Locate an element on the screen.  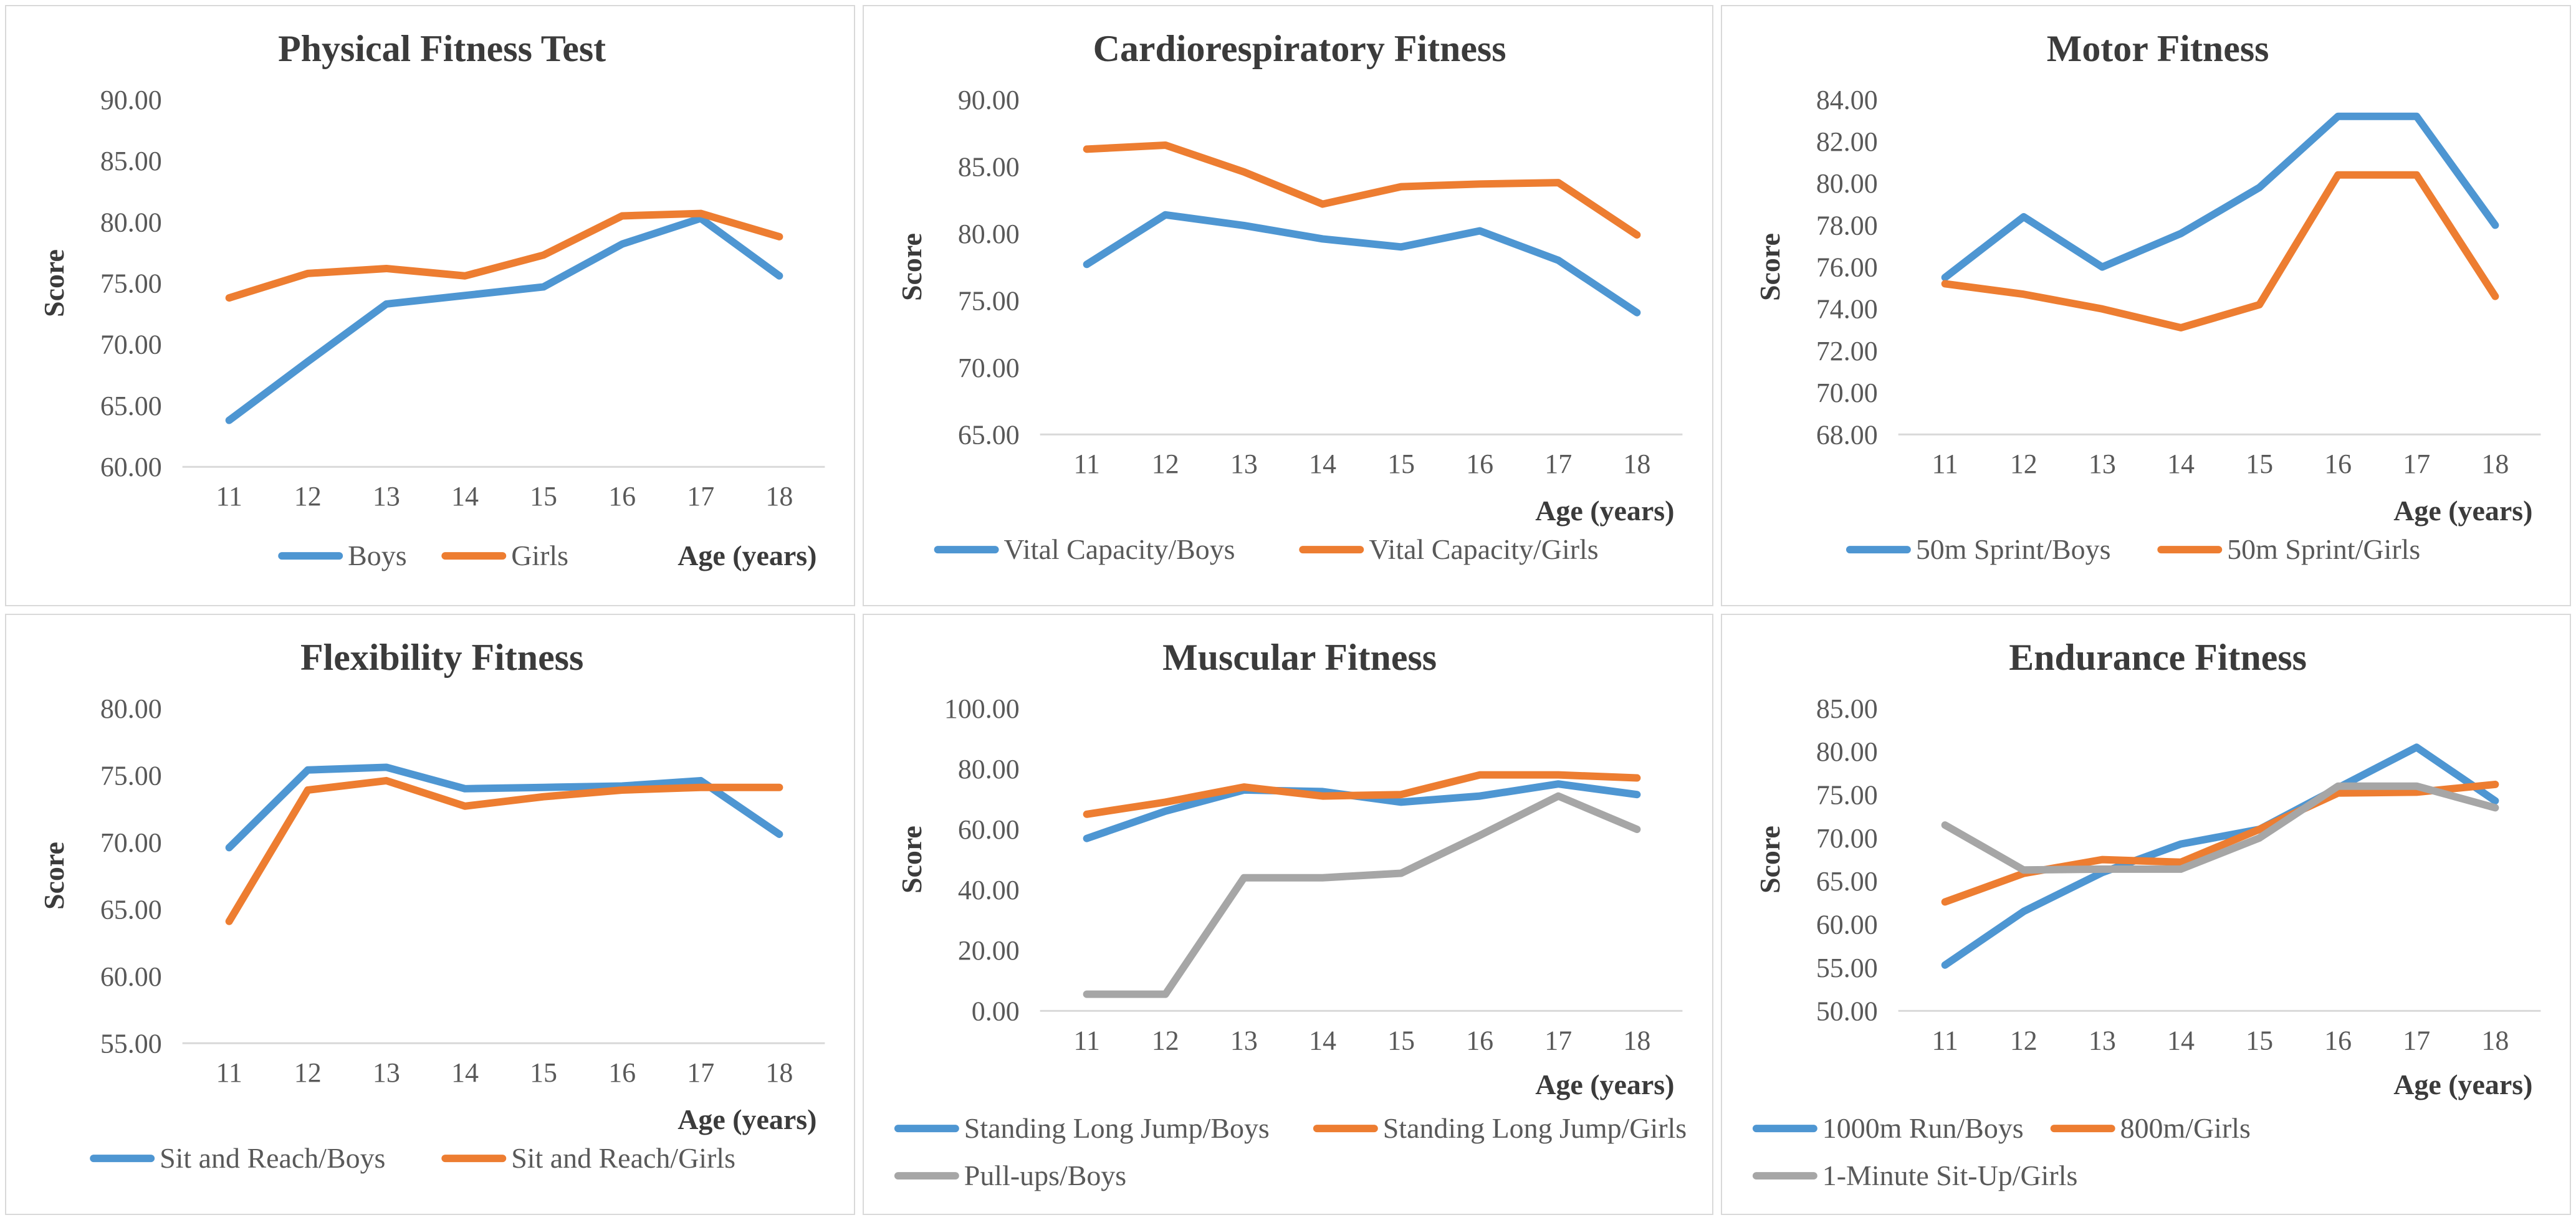
series-line-vital-capacity-girls is located at coordinates (1362, 190).